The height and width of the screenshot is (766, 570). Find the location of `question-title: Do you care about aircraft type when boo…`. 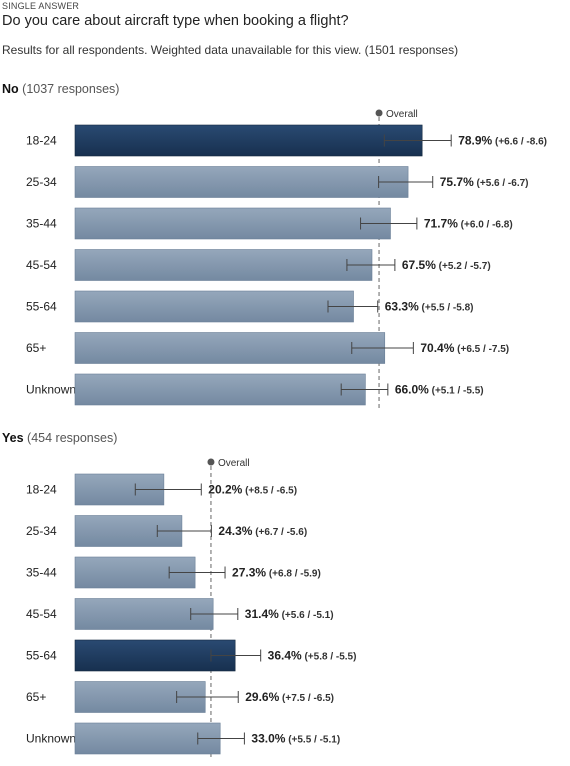

question-title: Do you care about aircraft type when boo… is located at coordinates (175, 21).